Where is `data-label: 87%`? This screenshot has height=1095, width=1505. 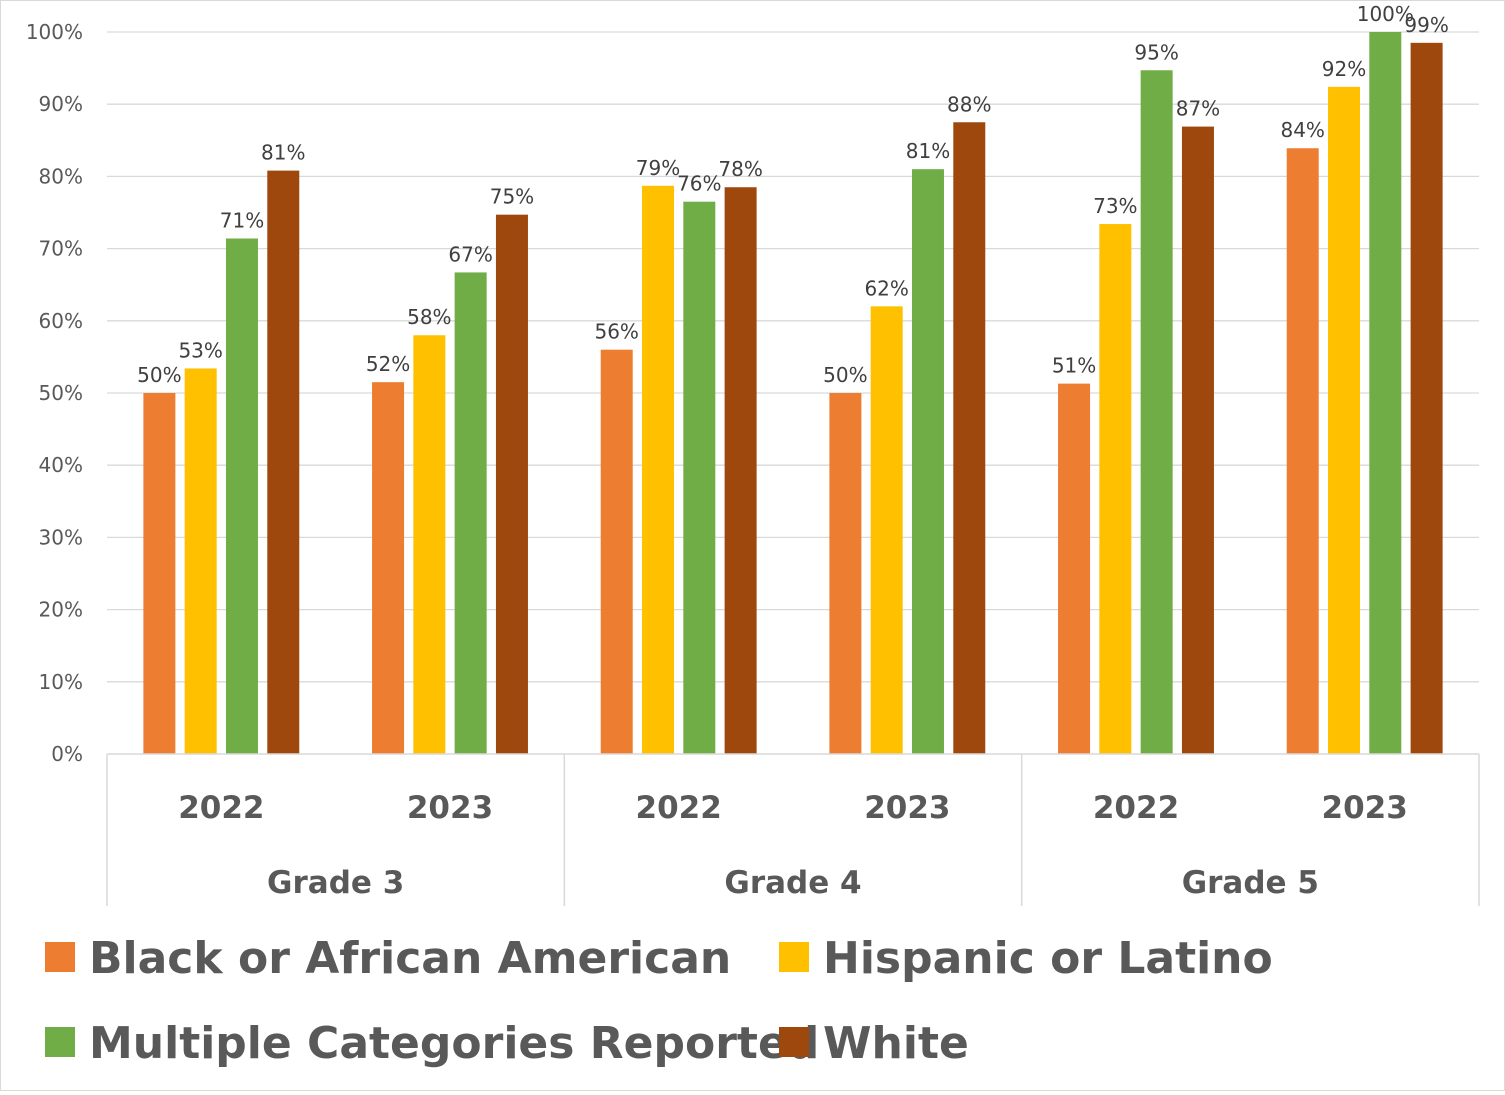
data-label: 87% is located at coordinates (1198, 109).